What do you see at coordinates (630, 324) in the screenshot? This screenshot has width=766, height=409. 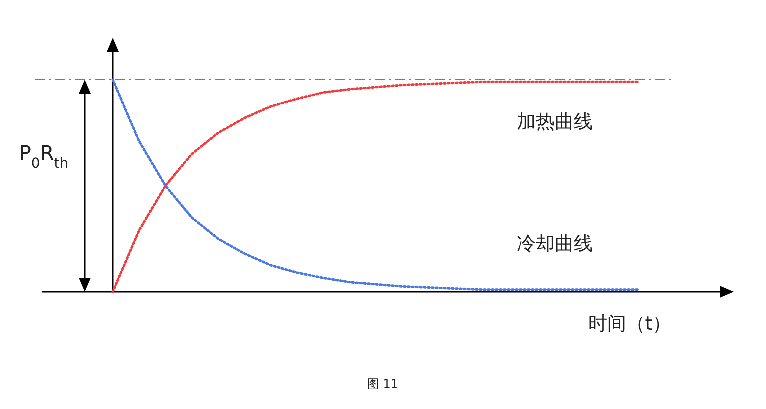 I see `x-axis-title: 时间（t）` at bounding box center [630, 324].